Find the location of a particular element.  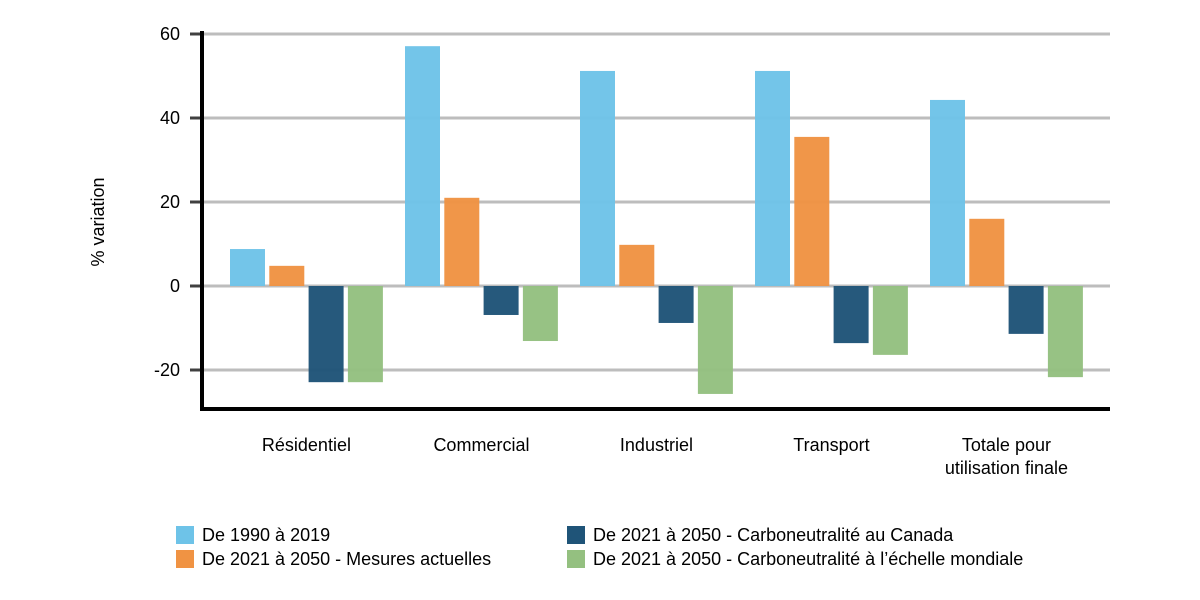

y-tick-label: 0 is located at coordinates (175, 286).